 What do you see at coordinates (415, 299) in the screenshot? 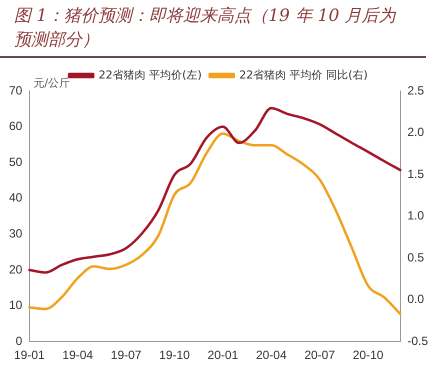
I see `y2-tick-label: 0.0` at bounding box center [415, 299].